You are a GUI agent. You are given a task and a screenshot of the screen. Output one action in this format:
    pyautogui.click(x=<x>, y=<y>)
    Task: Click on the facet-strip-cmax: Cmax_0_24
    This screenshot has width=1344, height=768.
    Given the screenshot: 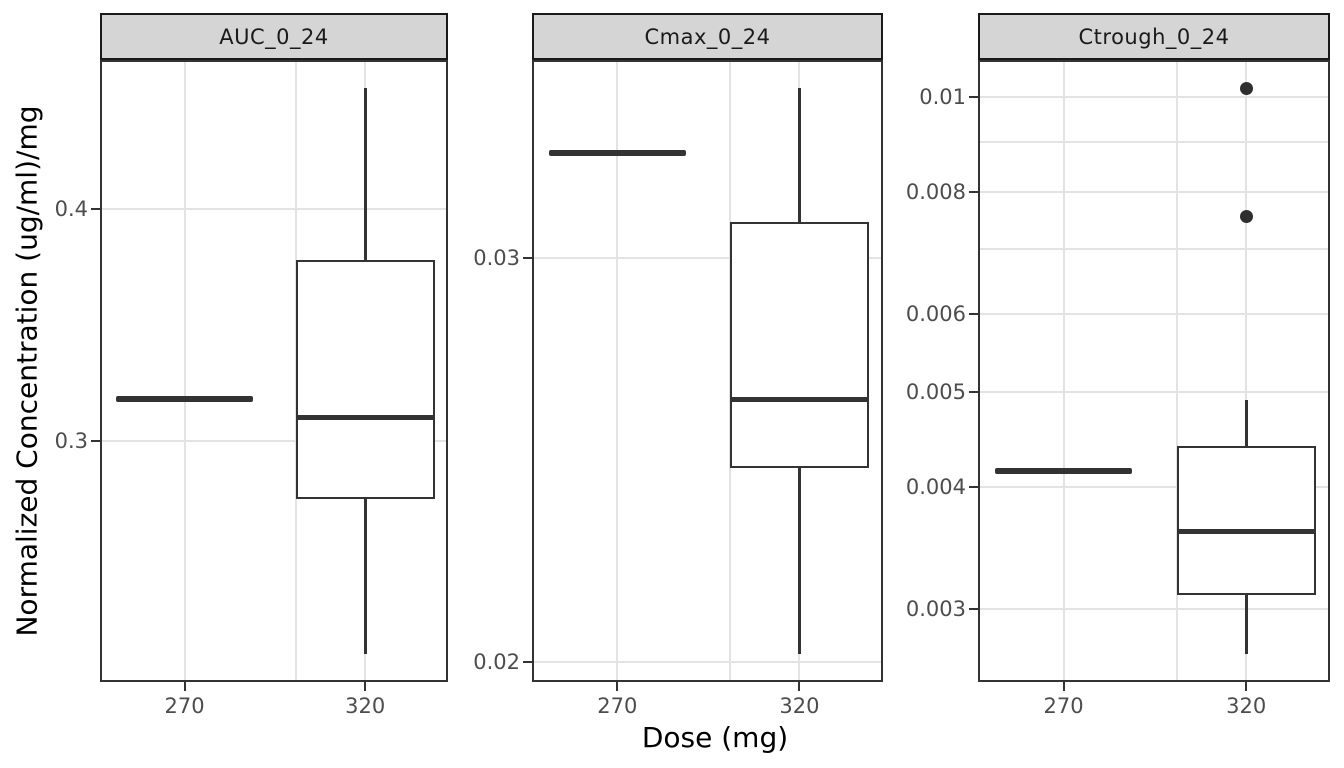 What is the action you would take?
    pyautogui.click(x=707, y=36)
    